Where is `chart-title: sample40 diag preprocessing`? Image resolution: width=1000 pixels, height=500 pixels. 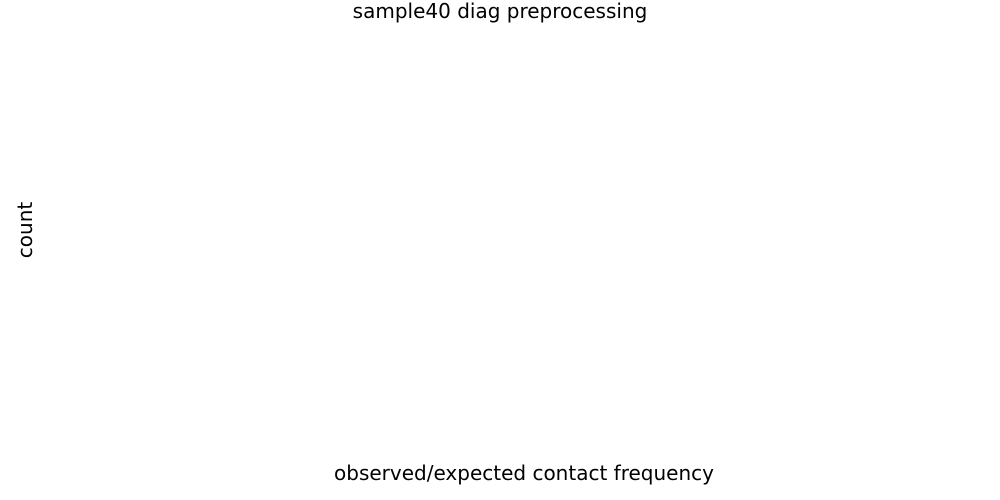 chart-title: sample40 diag preprocessing is located at coordinates (500, 11).